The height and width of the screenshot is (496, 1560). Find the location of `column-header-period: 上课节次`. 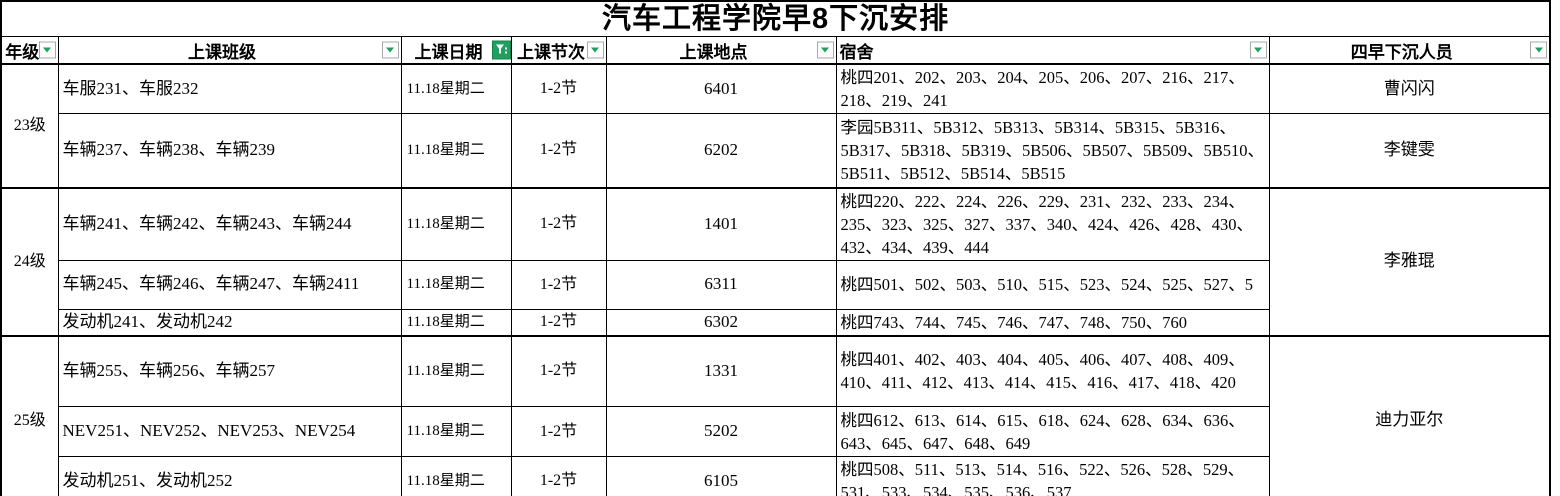

column-header-period: 上课节次 is located at coordinates (558, 50).